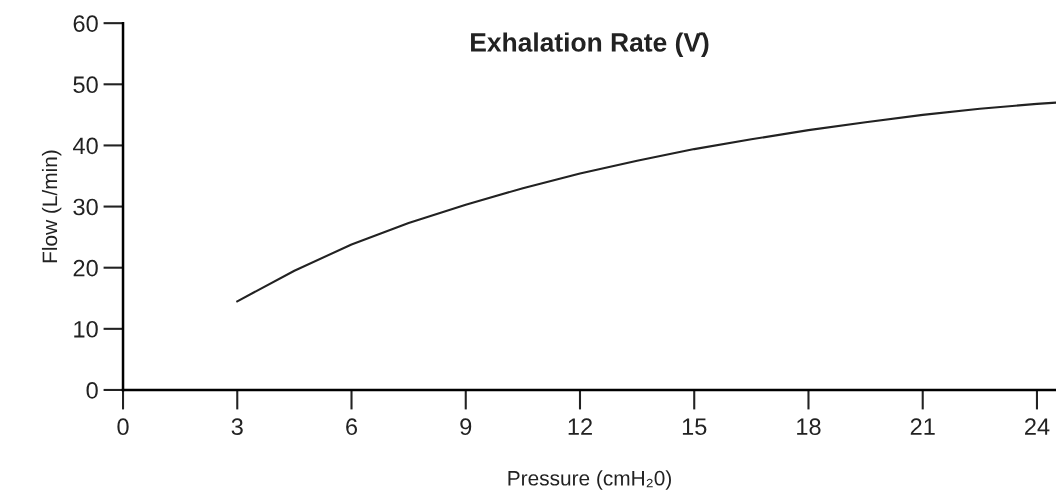 The image size is (1056, 493). I want to click on x-tick-label: 0, so click(123, 427).